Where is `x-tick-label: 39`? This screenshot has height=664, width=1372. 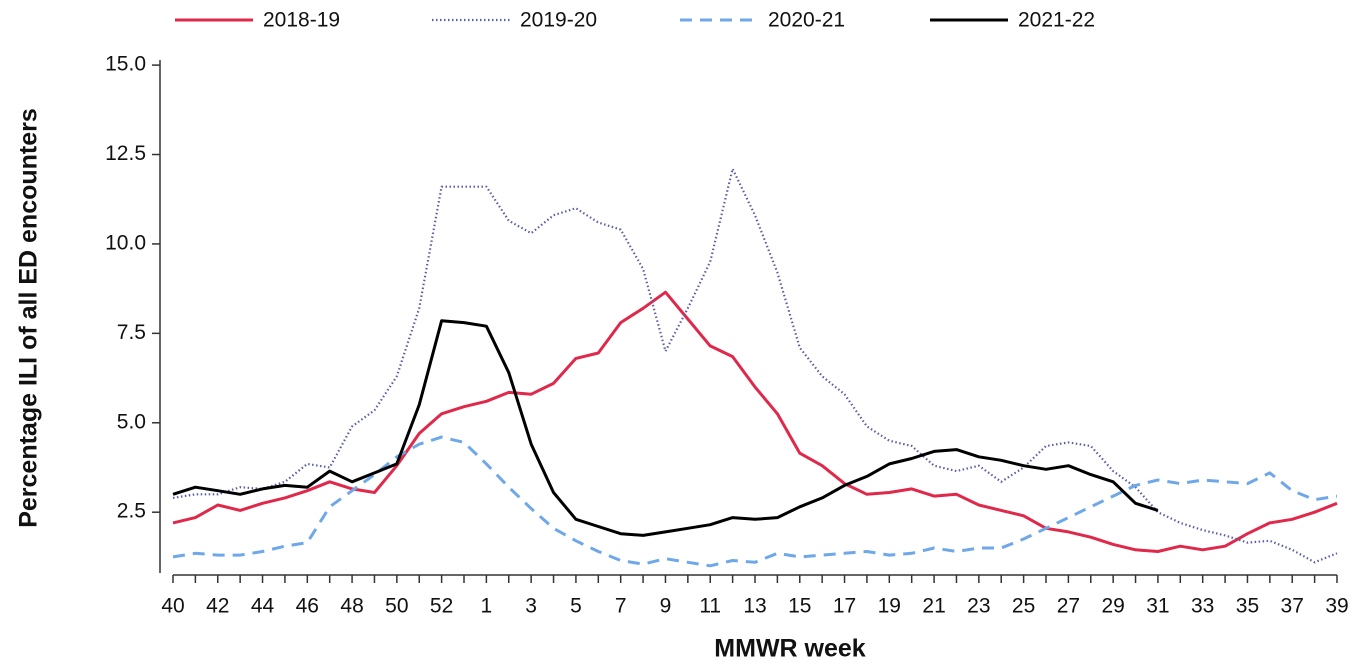
x-tick-label: 39 is located at coordinates (1336, 606).